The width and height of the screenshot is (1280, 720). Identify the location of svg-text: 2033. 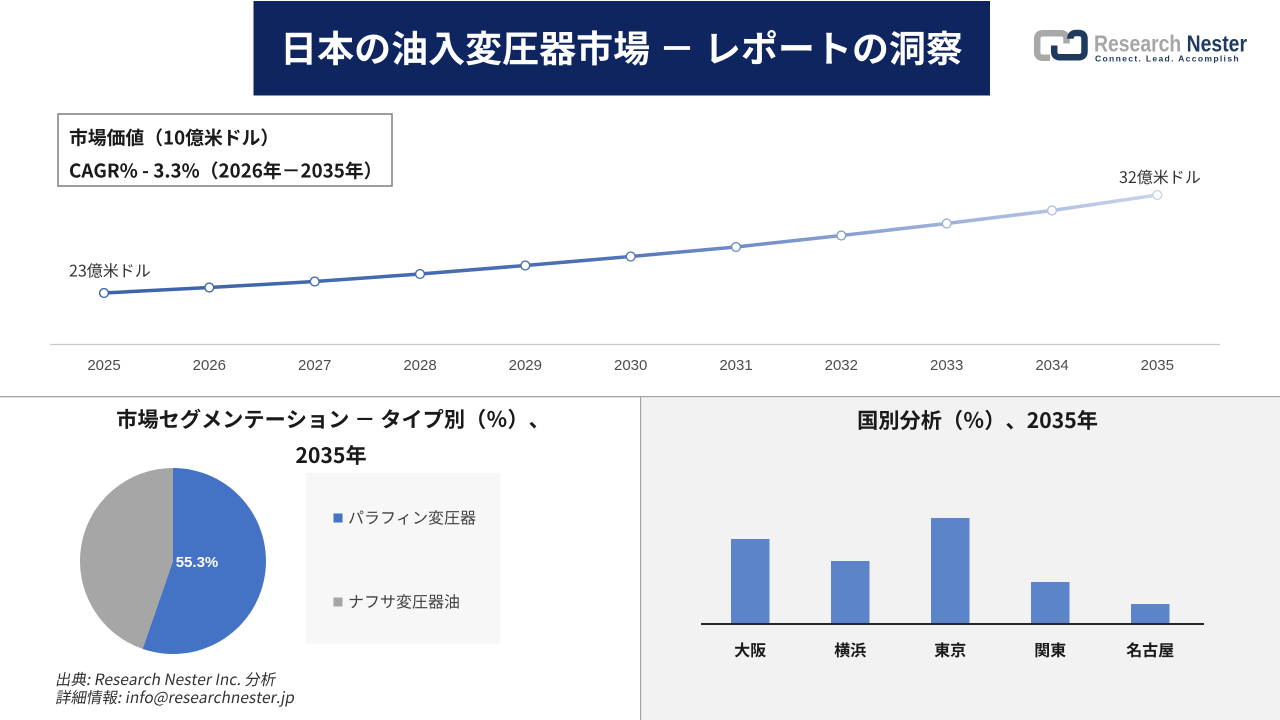
(946, 365).